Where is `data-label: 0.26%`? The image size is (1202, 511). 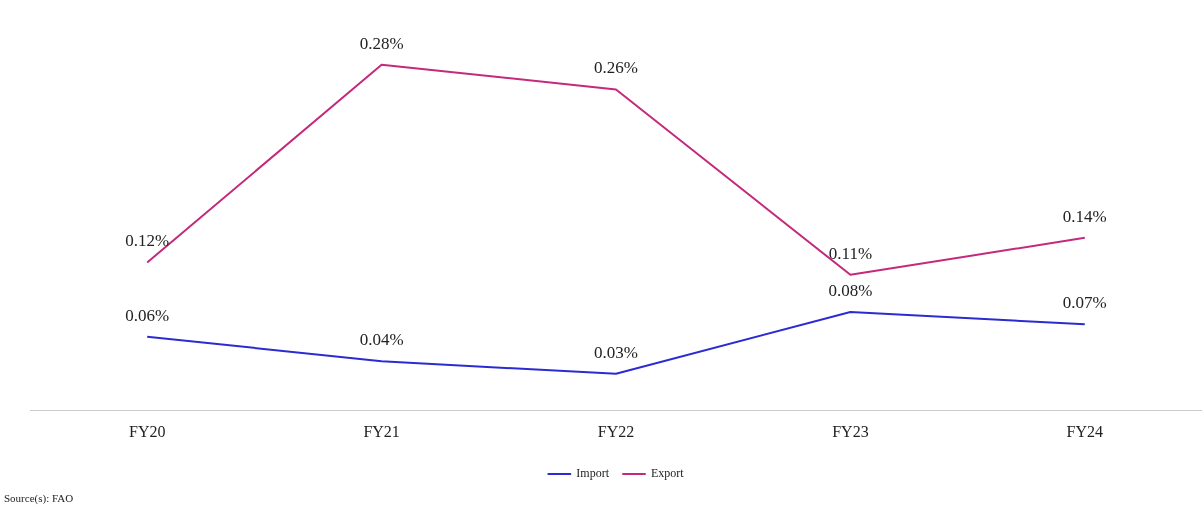
data-label: 0.26% is located at coordinates (616, 68).